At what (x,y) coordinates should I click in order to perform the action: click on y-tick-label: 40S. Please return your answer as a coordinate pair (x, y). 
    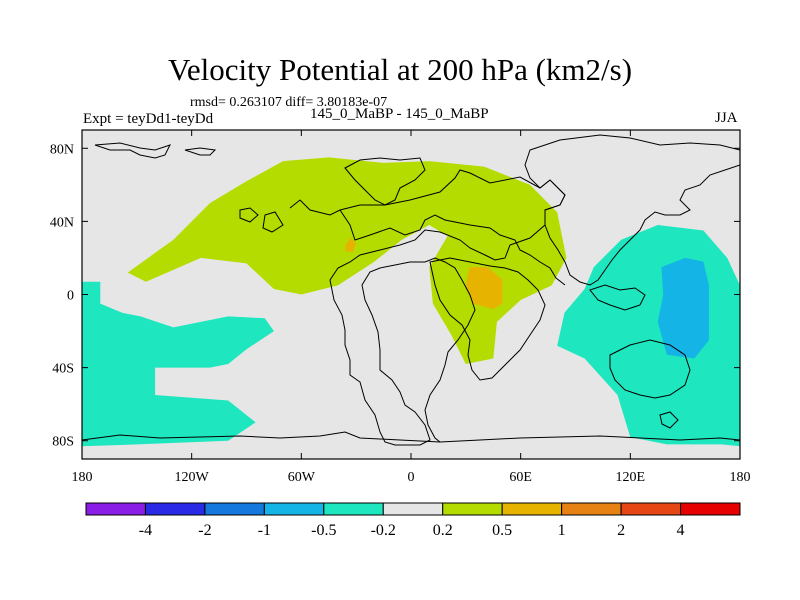
    Looking at the image, I should click on (63, 369).